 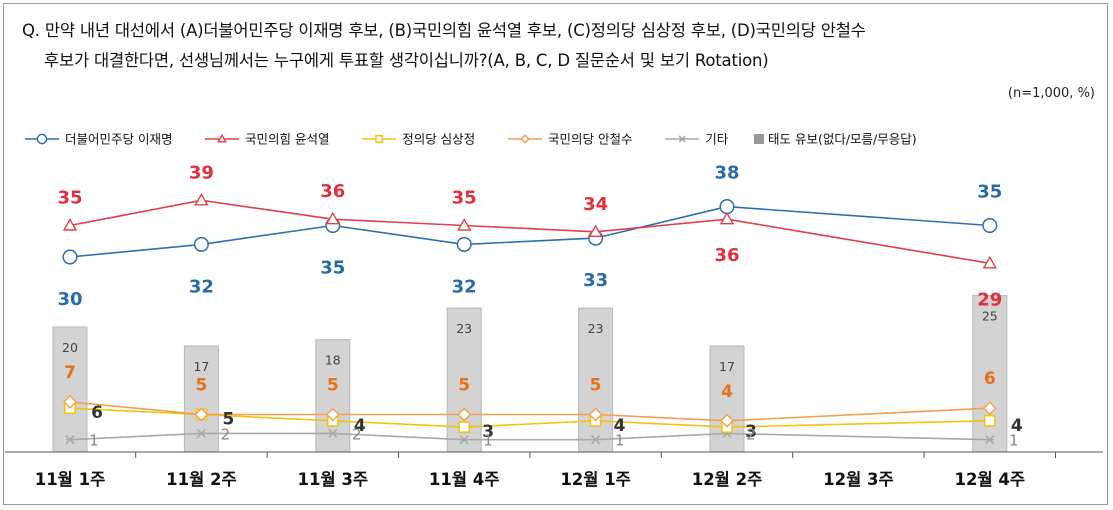 I want to click on bar-value-label: 18, so click(x=333, y=360).